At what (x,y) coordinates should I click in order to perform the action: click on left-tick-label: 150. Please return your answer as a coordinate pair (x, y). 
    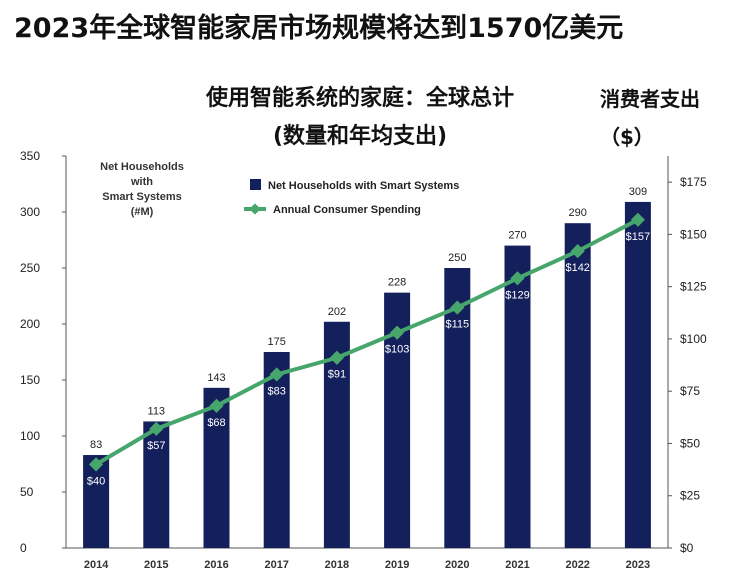
    Looking at the image, I should click on (30, 380).